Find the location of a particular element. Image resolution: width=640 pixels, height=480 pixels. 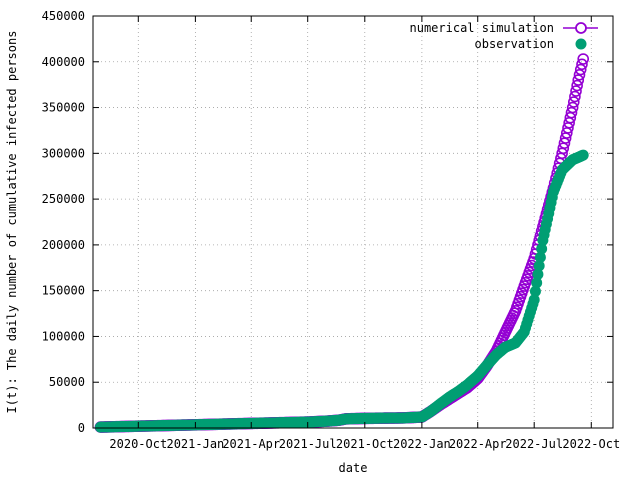

y-tick-label: 200000 is located at coordinates (63, 245).